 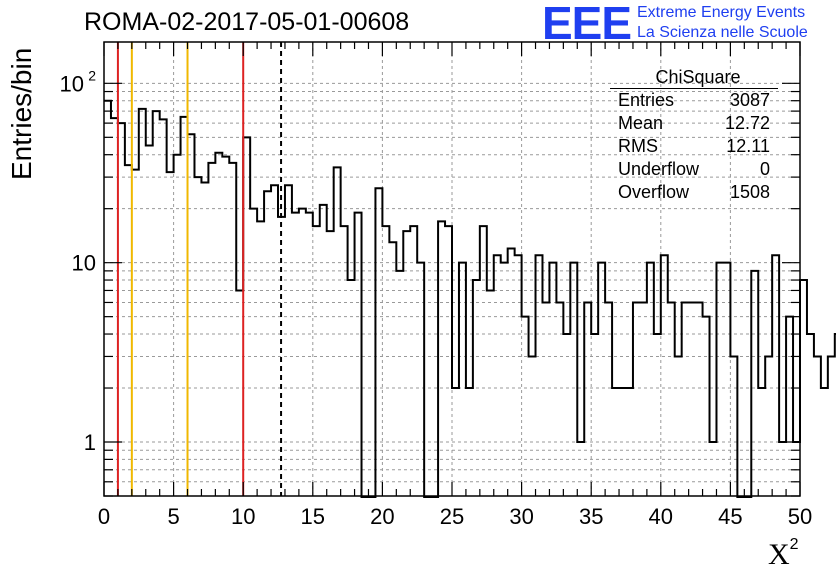 What do you see at coordinates (452, 516) in the screenshot?
I see `x-tick-label: 25` at bounding box center [452, 516].